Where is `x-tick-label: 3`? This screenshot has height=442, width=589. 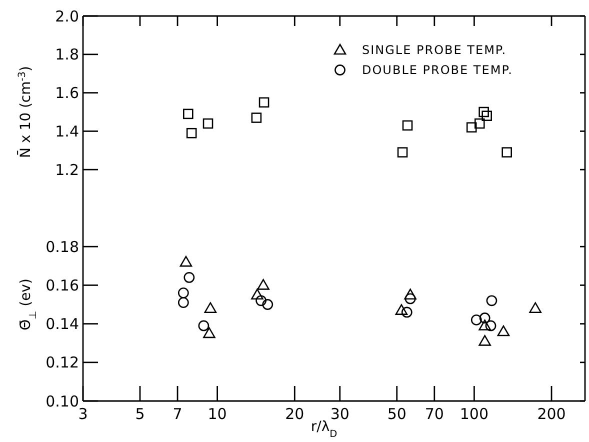
x-tick-label: 3 is located at coordinates (83, 414).